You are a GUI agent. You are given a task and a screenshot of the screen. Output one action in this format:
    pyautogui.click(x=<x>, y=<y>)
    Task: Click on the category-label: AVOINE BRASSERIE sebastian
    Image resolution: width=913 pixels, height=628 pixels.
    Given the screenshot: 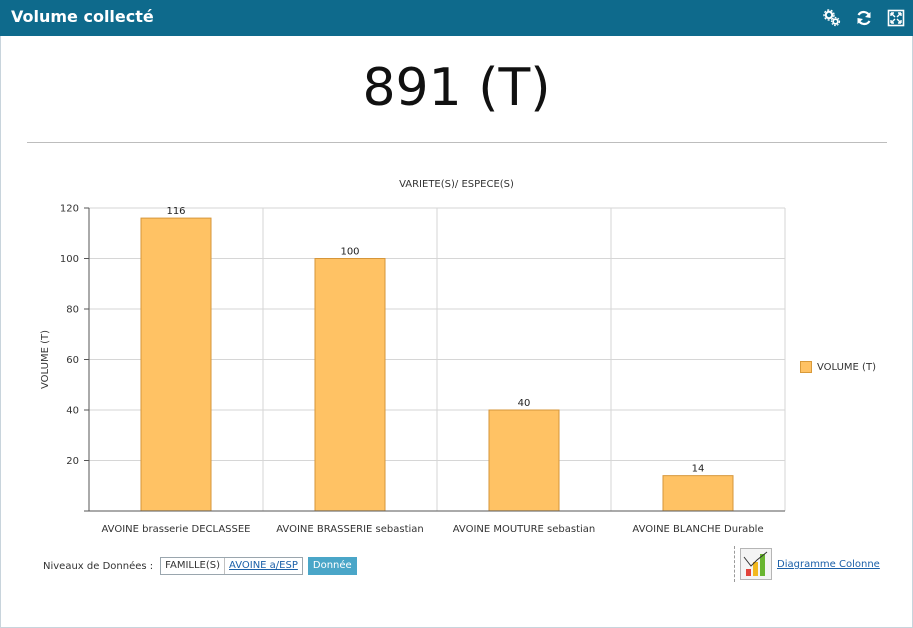 What is the action you would take?
    pyautogui.click(x=350, y=529)
    